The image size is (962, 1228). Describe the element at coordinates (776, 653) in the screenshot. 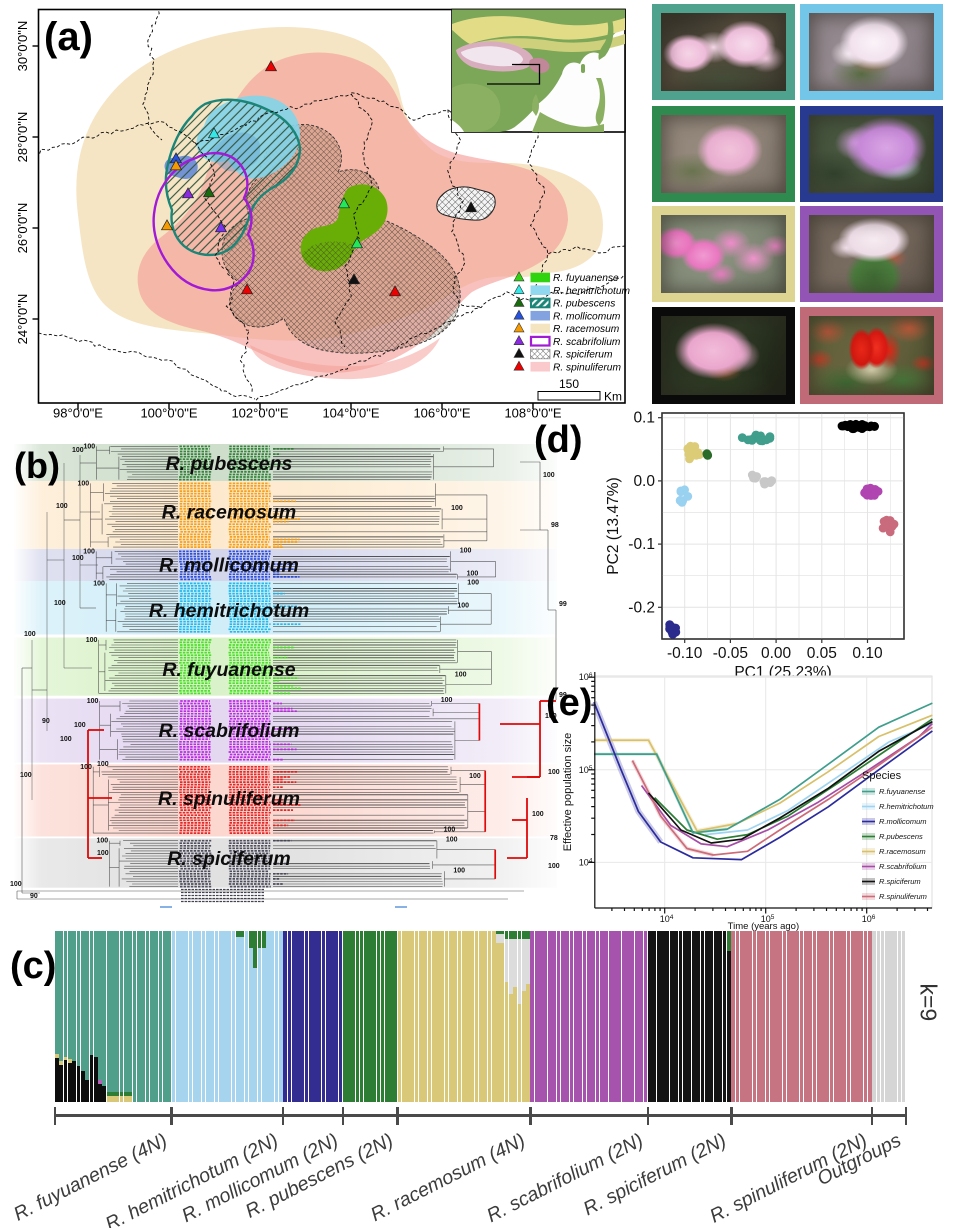

I see `svg-text: 0.00` at that location.